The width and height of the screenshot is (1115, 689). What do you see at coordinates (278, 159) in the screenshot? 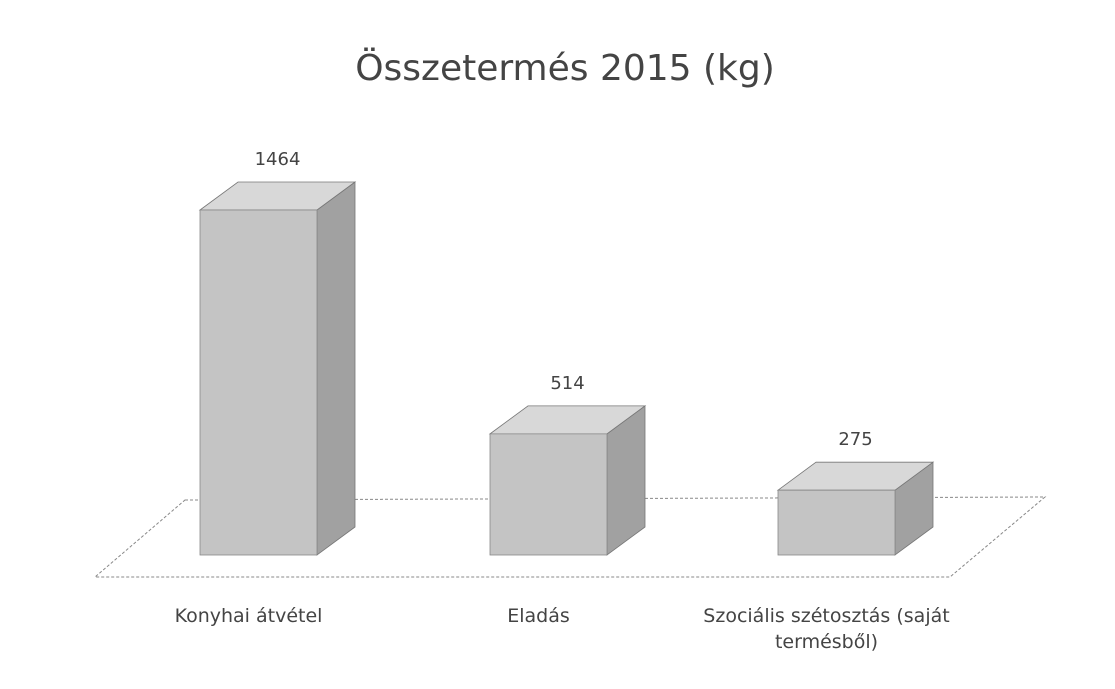
I see `data-label: 1464` at bounding box center [278, 159].